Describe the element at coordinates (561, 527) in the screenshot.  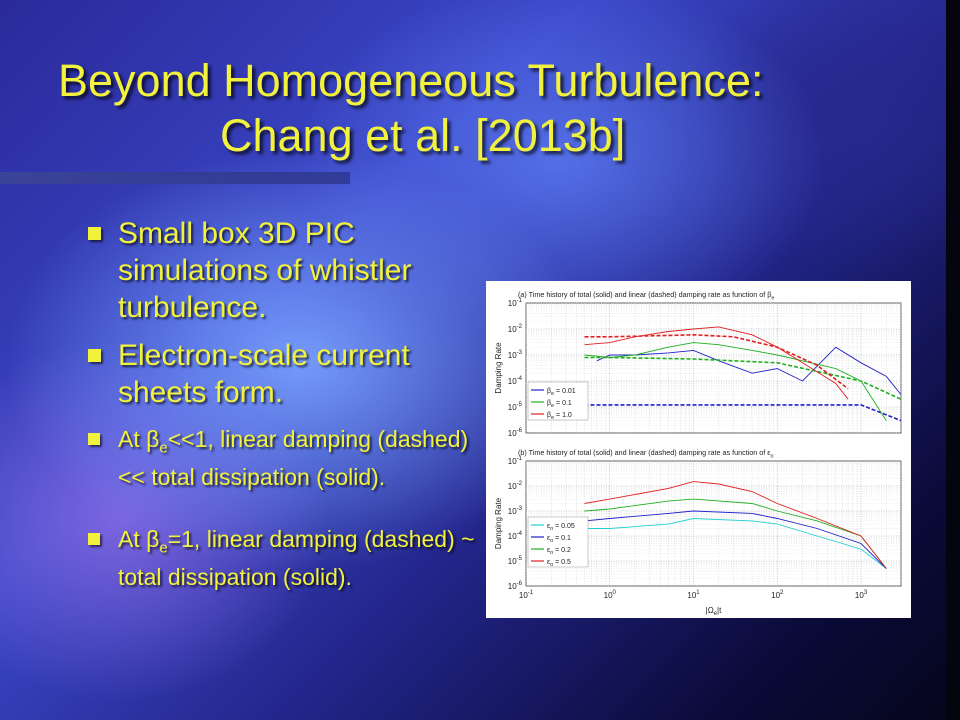
I see `legend-label: εo = 0.05` at that location.